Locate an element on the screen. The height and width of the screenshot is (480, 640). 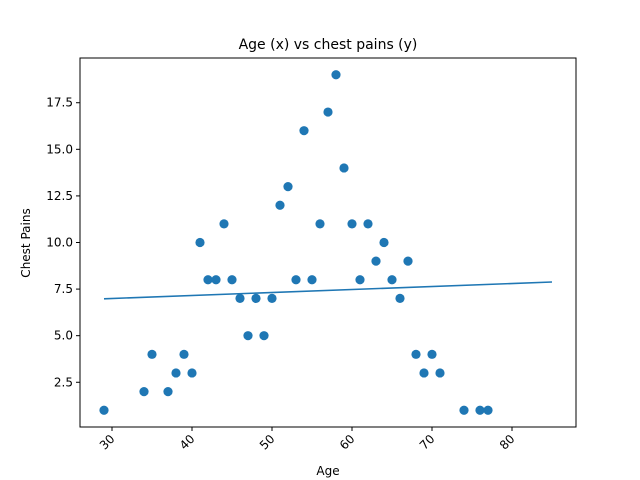
y-tick-label-2: 7.5 is located at coordinates (63, 289).